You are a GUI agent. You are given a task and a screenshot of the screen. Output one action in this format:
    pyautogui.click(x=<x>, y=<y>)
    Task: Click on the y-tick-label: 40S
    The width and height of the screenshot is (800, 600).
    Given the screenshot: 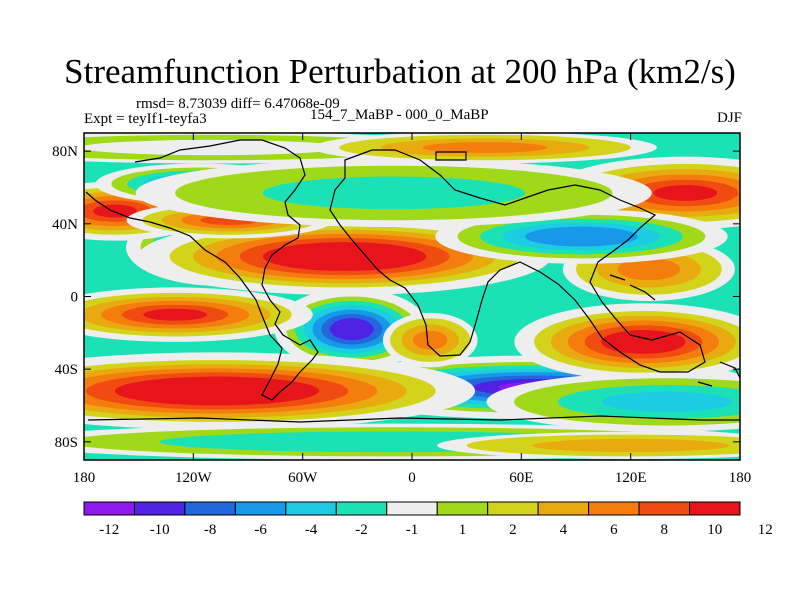 What is the action you would take?
    pyautogui.click(x=66, y=370)
    